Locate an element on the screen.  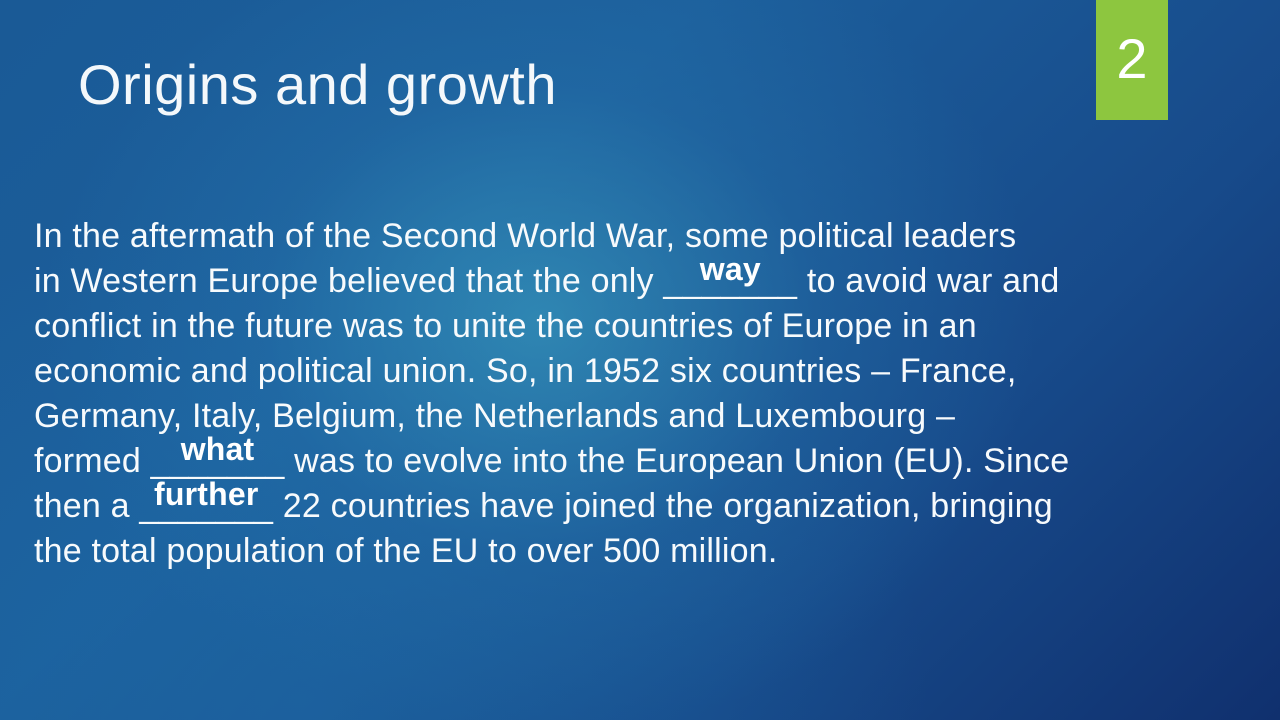
body-line-7-start: then a is located at coordinates (87, 506).